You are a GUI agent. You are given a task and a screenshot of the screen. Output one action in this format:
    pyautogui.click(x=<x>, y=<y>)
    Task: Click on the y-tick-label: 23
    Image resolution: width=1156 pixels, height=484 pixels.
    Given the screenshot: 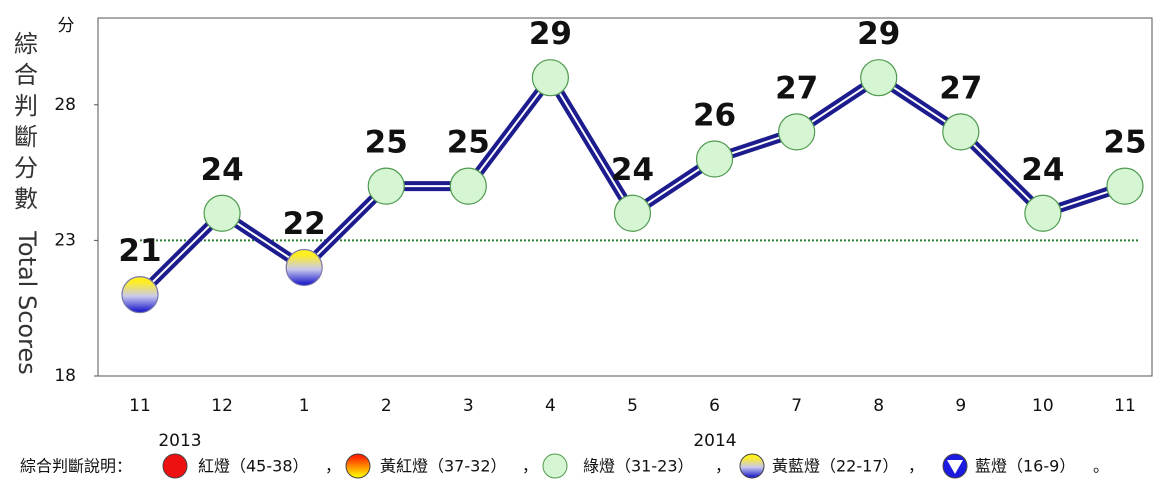 What is the action you would take?
    pyautogui.click(x=65, y=240)
    